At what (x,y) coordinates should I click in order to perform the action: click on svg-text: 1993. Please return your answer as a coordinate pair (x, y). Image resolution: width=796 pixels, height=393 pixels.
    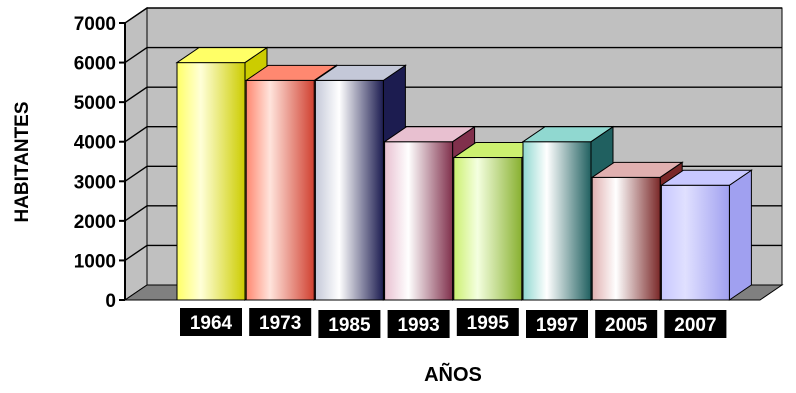
    Looking at the image, I should click on (418, 325).